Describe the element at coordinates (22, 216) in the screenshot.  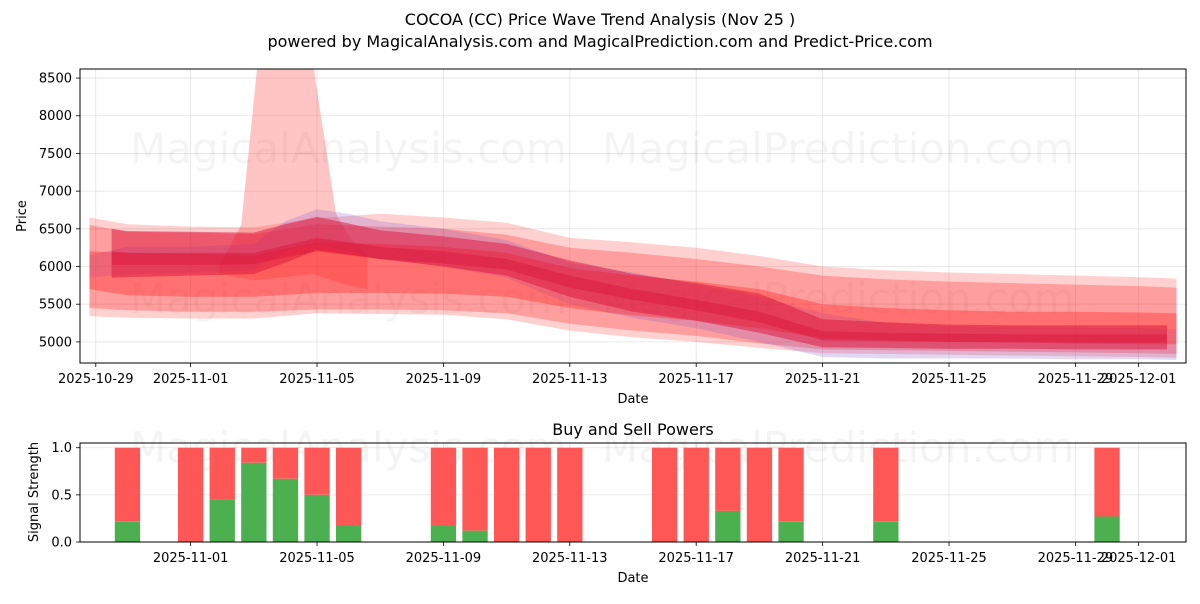
I see `price-y-axis-label: Price` at that location.